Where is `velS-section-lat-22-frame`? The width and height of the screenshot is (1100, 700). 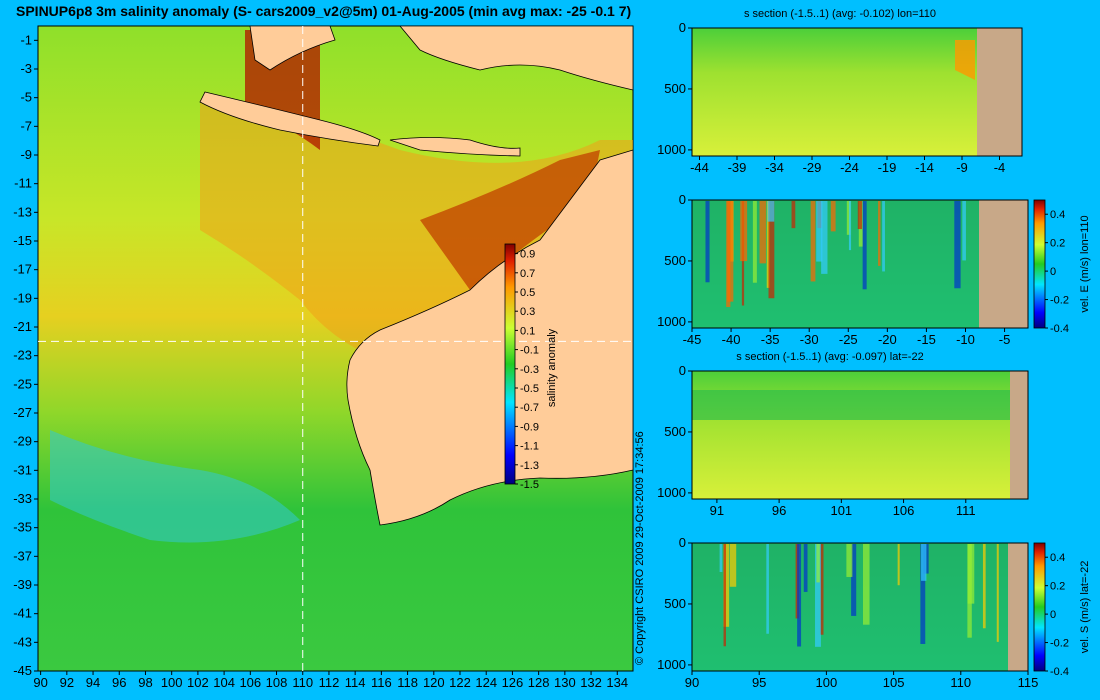
velS-section-lat-22-frame is located at coordinates (860, 607).